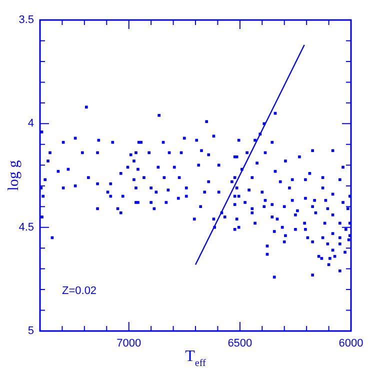  I want to click on y-tick-label: 3.5, so click(26, 20).